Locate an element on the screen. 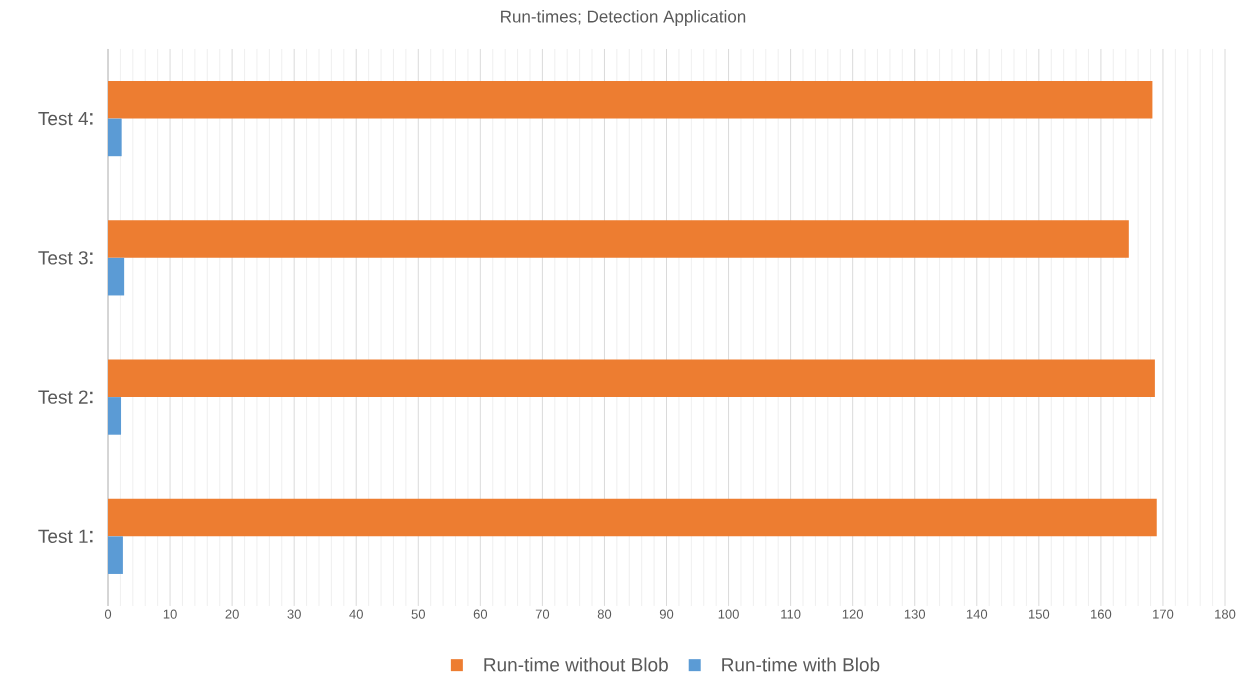 The image size is (1247, 680). y-tick-label: Test 2 is located at coordinates (63, 397).